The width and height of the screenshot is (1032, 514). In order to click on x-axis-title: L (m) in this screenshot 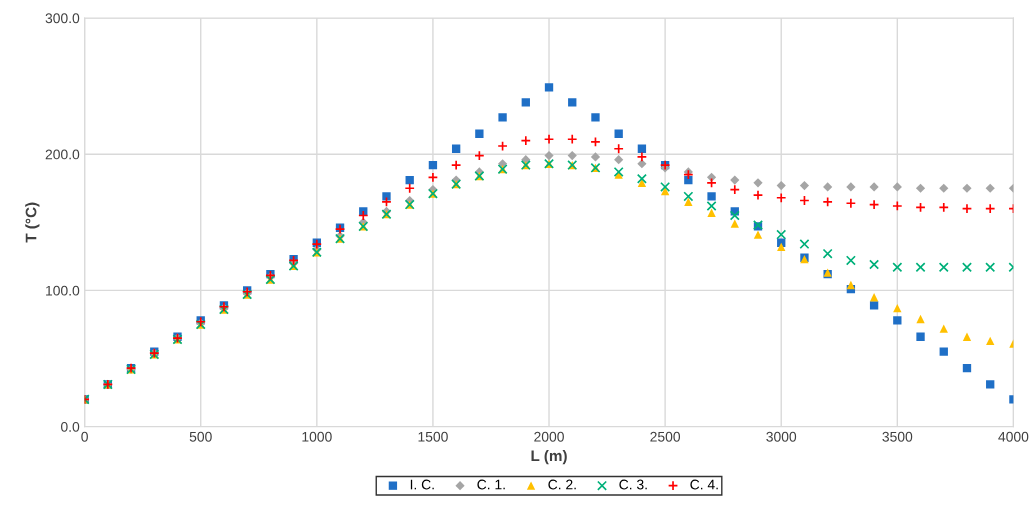, I will do `click(549, 457)`.